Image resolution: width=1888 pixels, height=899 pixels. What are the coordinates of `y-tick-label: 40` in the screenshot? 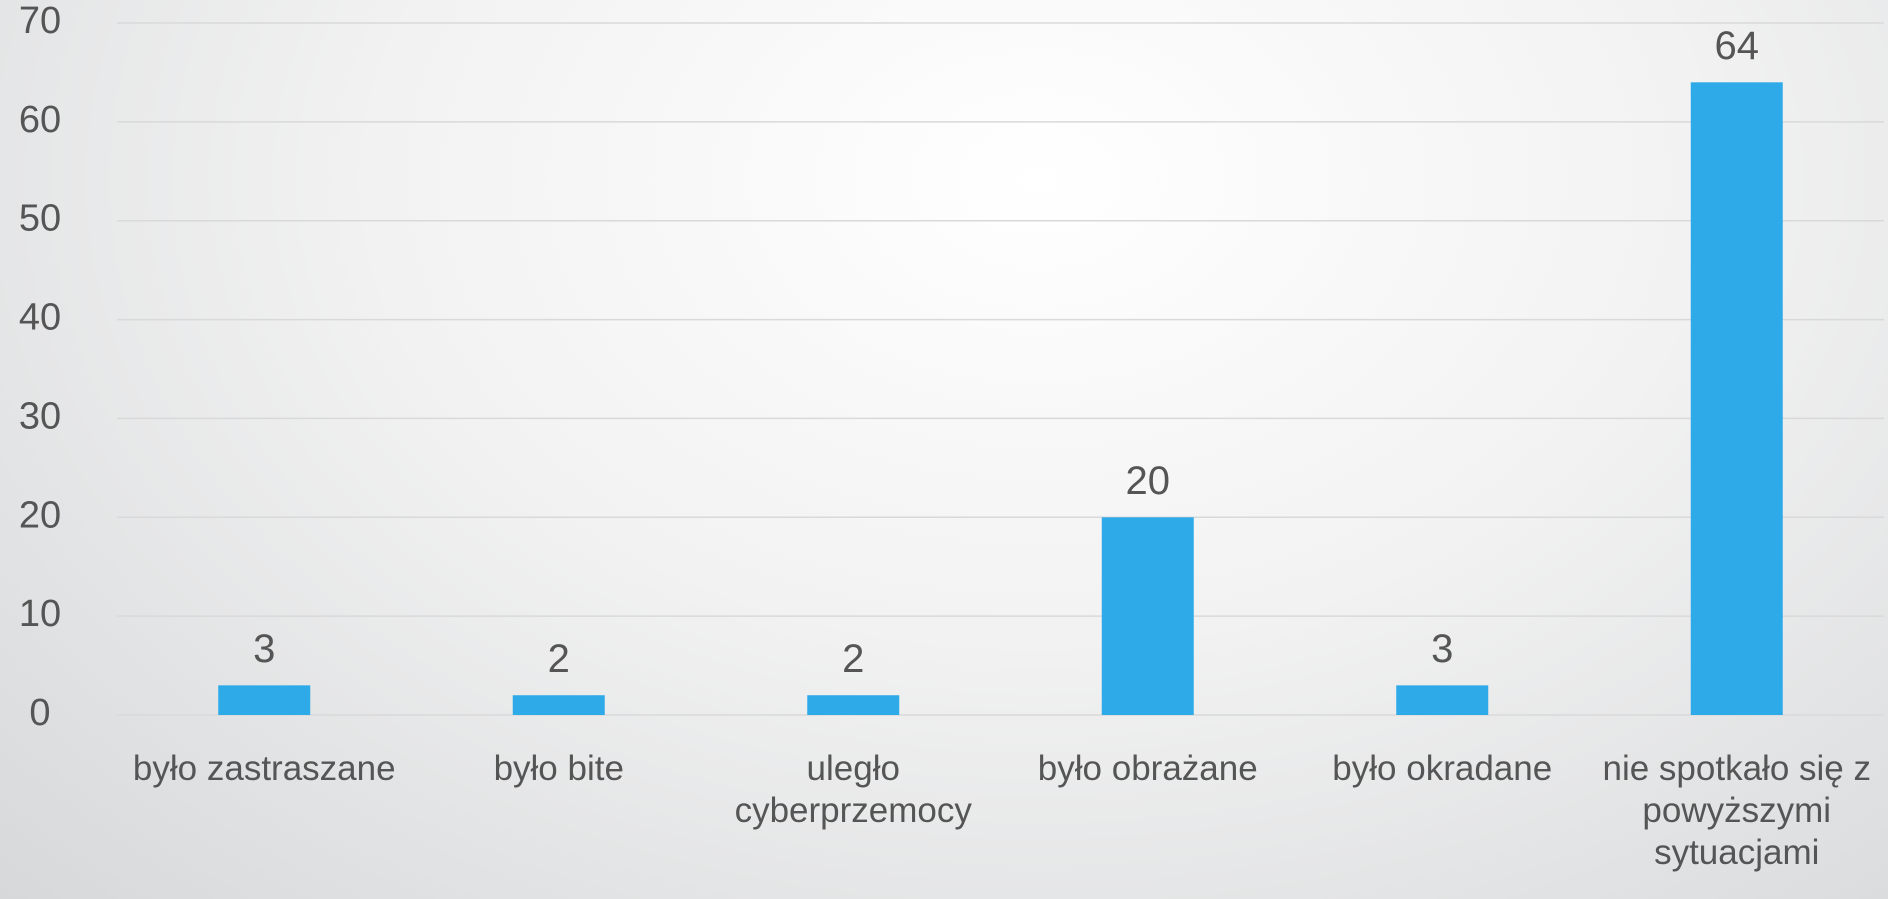 It's located at (40, 318).